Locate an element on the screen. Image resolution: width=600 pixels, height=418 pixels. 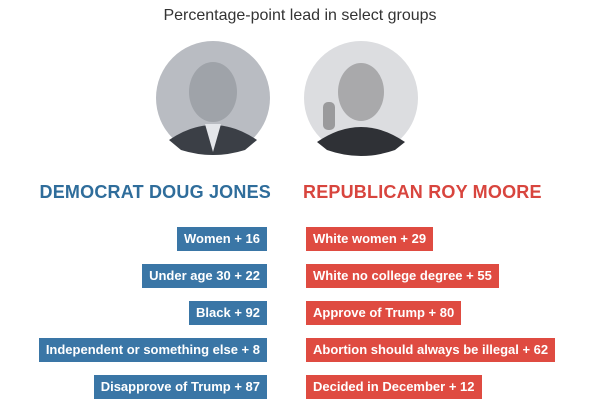
republican-group-label: Decided in December + 12 is located at coordinates (394, 387).